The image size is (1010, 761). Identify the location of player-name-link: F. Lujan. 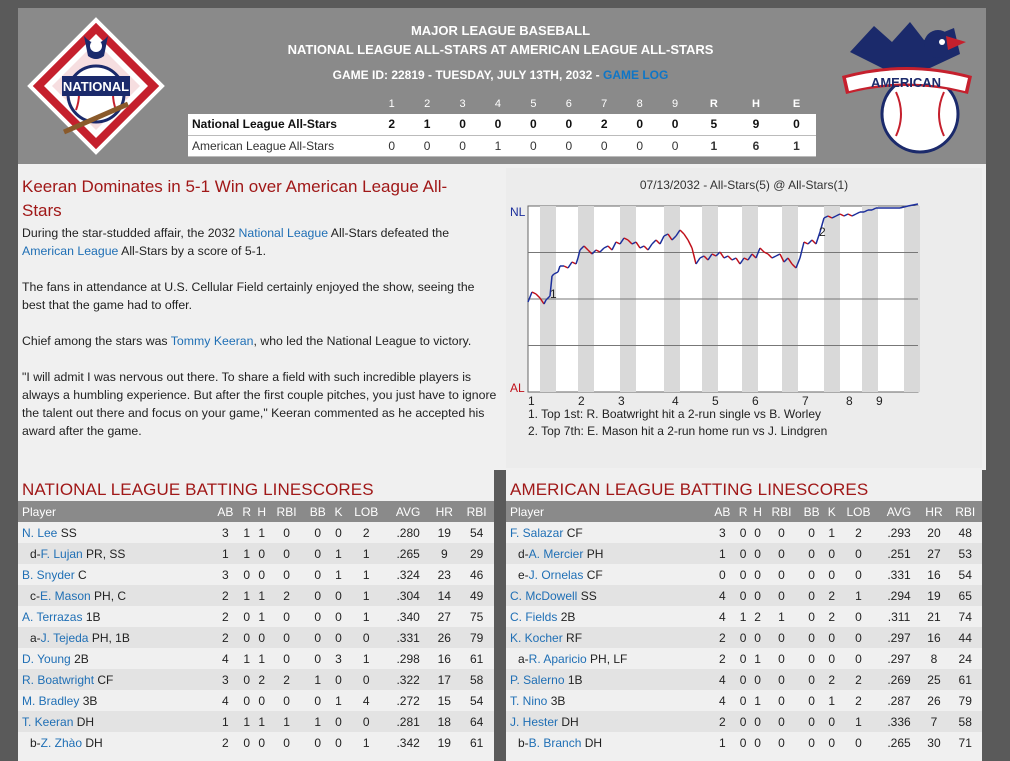
(61, 553).